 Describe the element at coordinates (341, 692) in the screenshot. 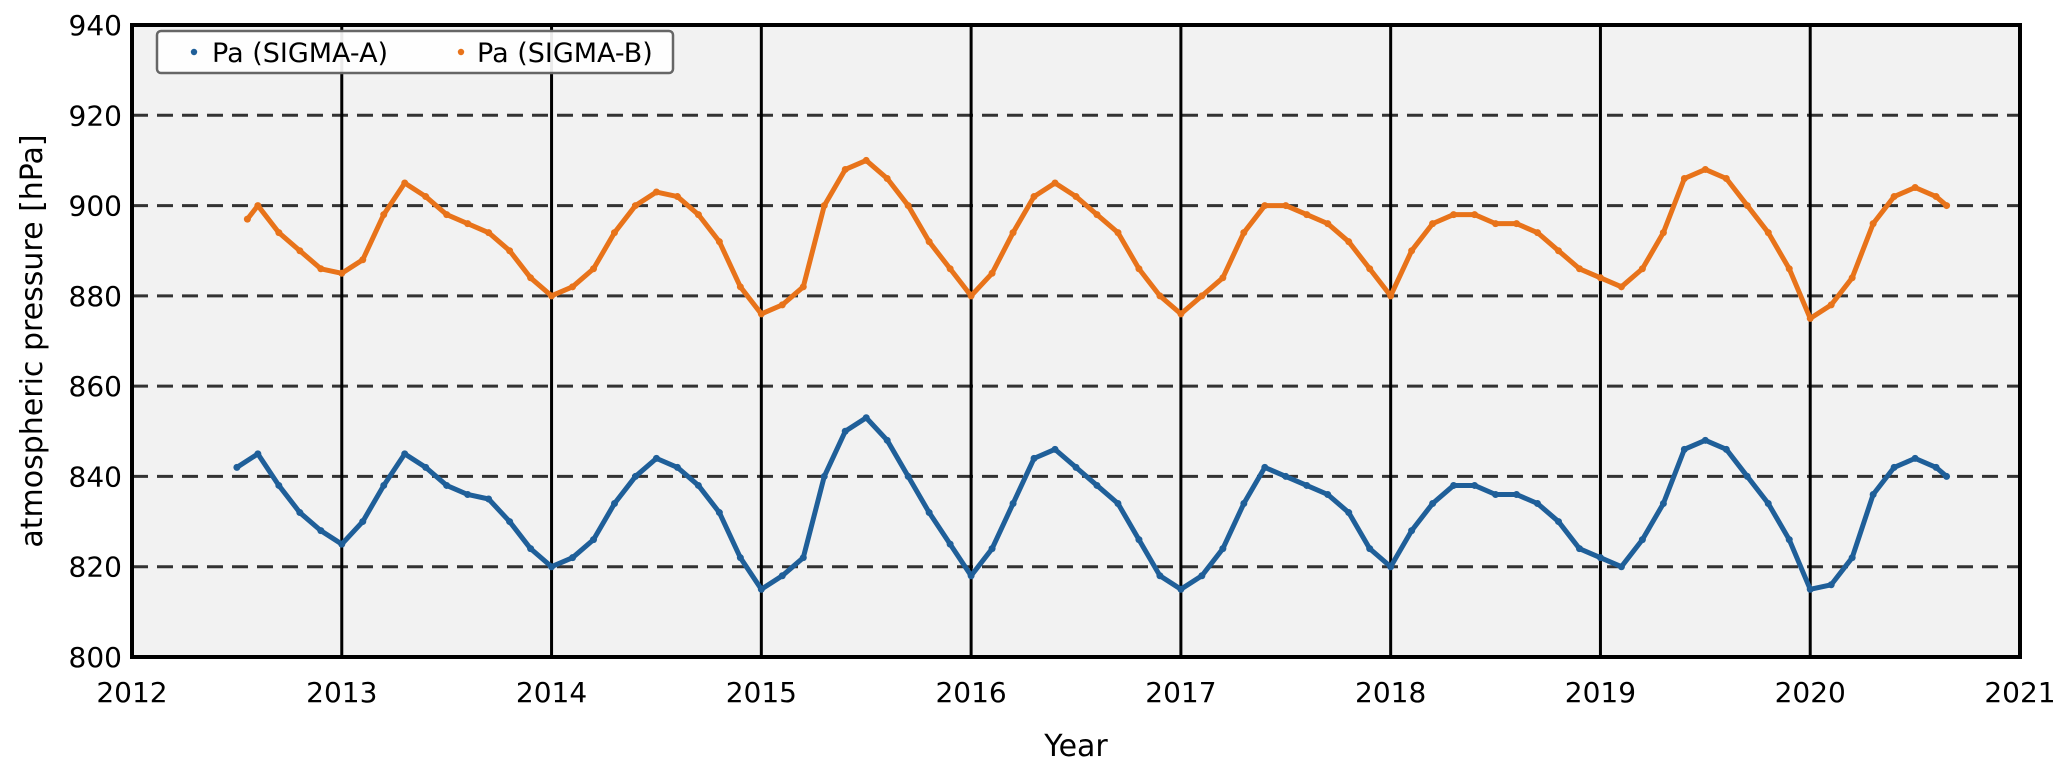

I see `x-tick-label: 2013` at that location.